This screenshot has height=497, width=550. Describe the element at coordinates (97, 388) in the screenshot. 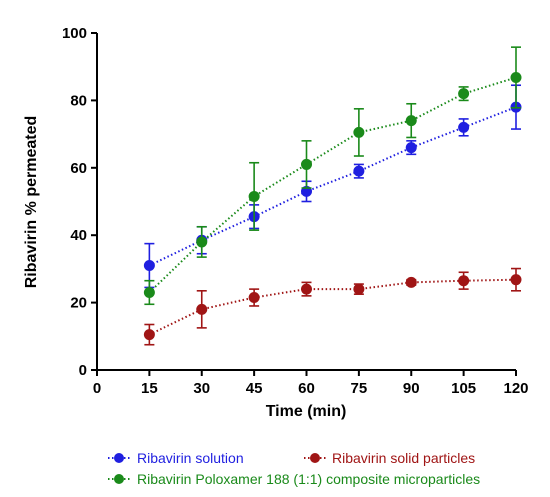

I see `x-tick-label: 0` at that location.